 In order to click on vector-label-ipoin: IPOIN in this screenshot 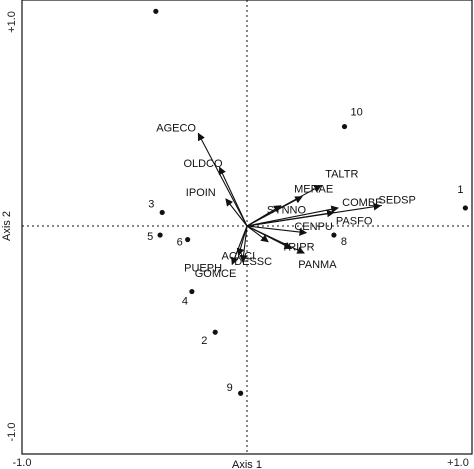, I will do `click(201, 193)`.